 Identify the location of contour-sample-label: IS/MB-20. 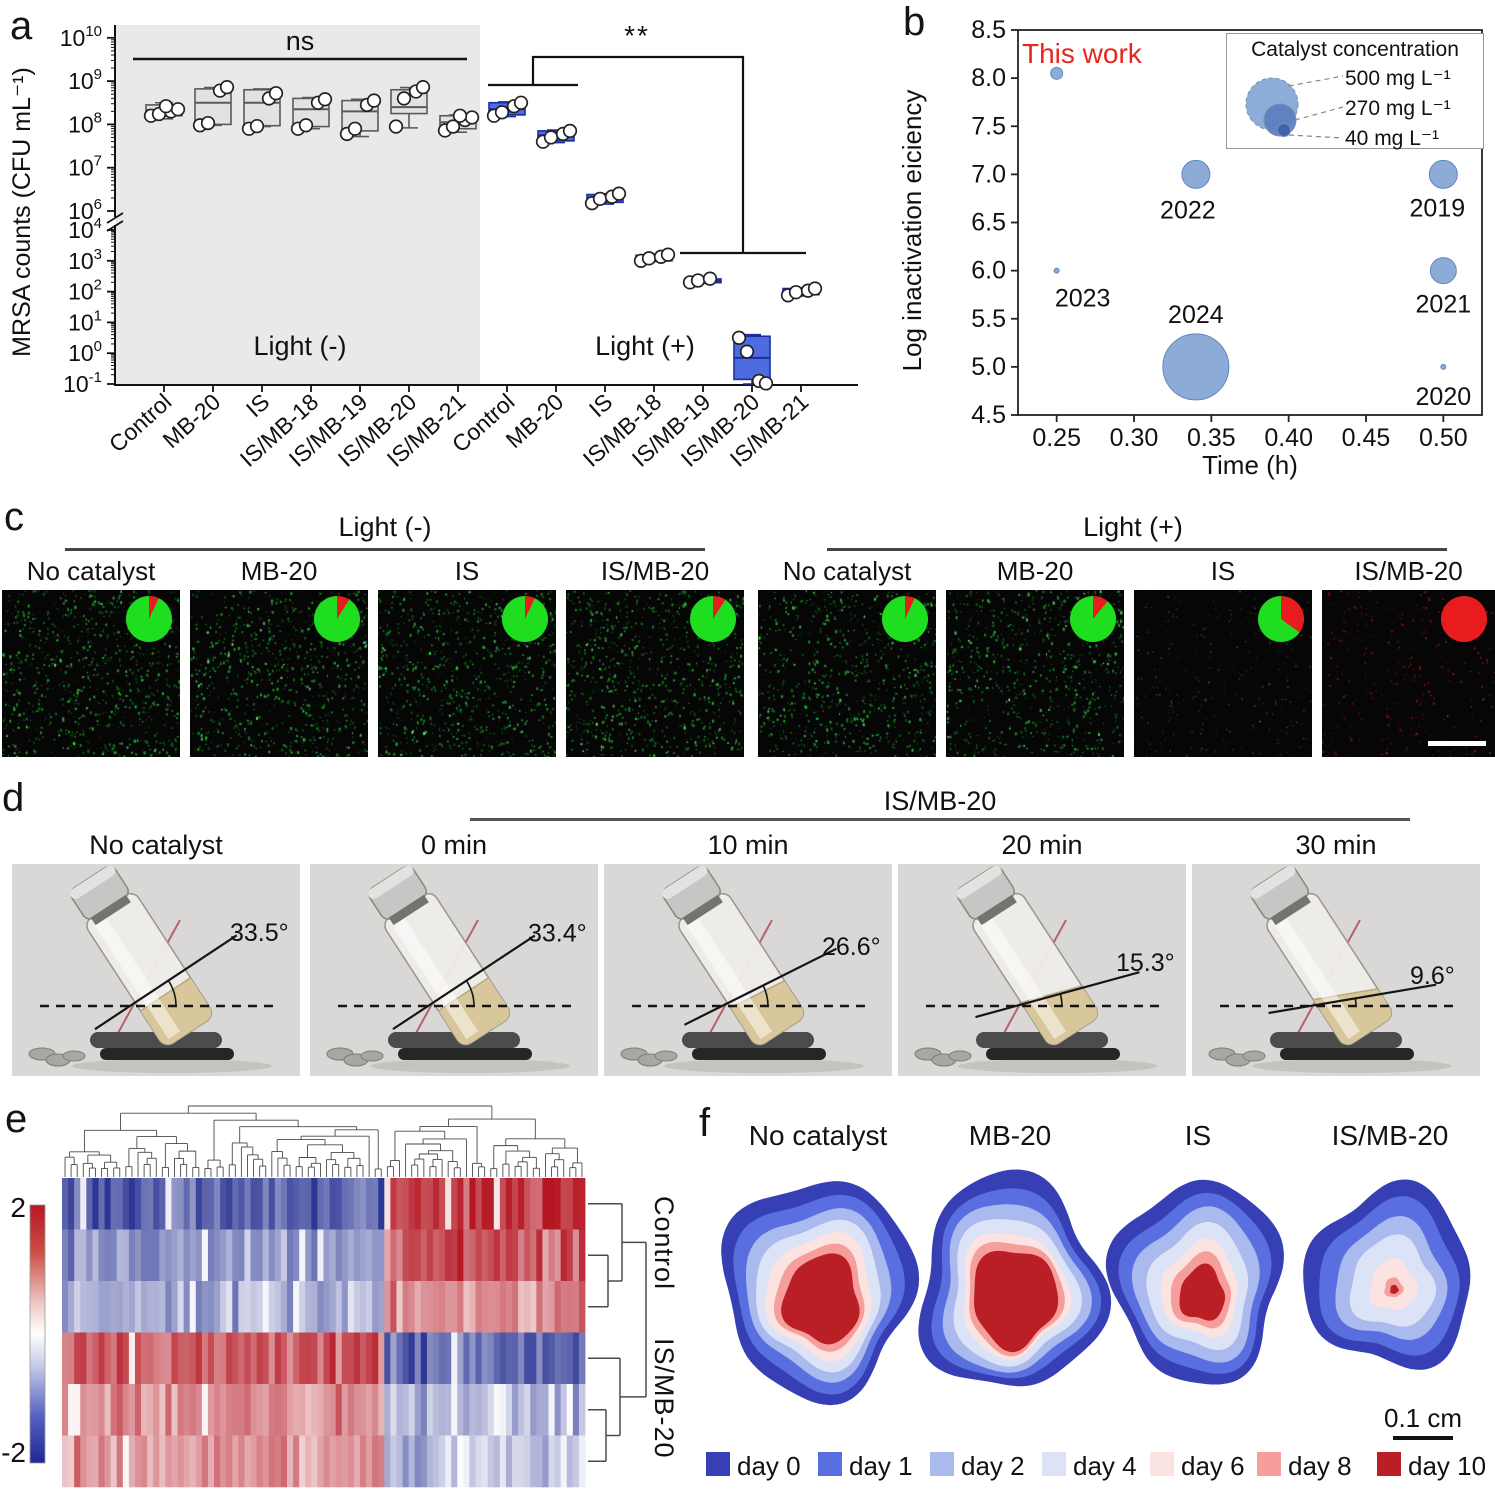
(1390, 1135).